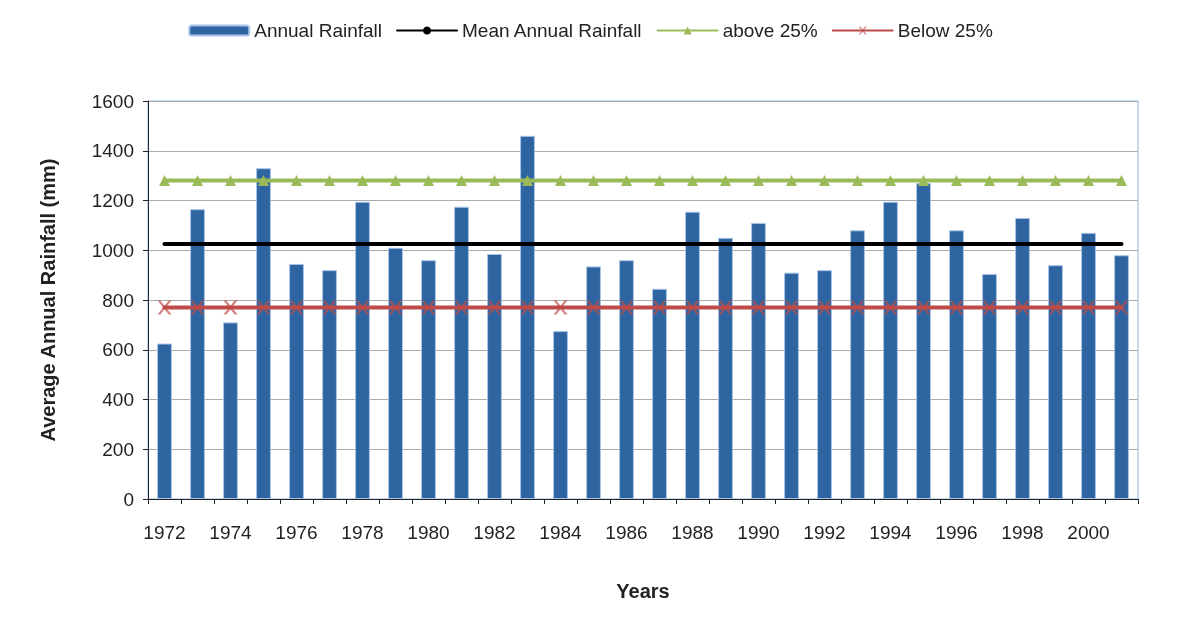 The height and width of the screenshot is (633, 1181). I want to click on x-tick-label: 1974, so click(231, 532).